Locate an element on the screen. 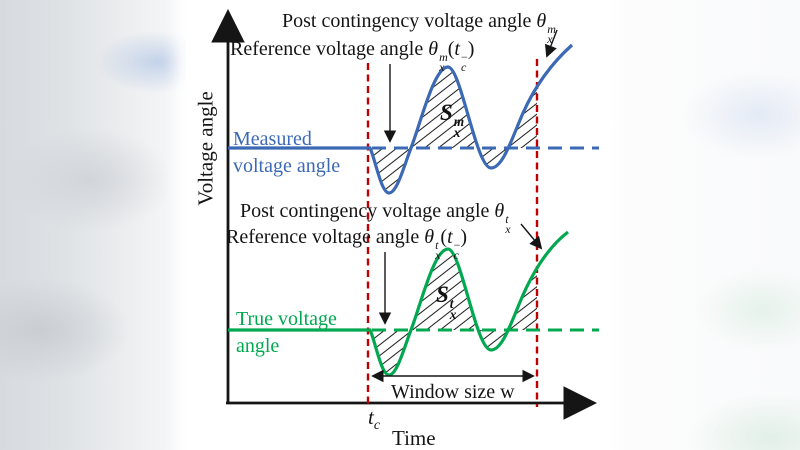 This screenshot has width=800, height=450. hatched-area-measured is located at coordinates (453, 130).